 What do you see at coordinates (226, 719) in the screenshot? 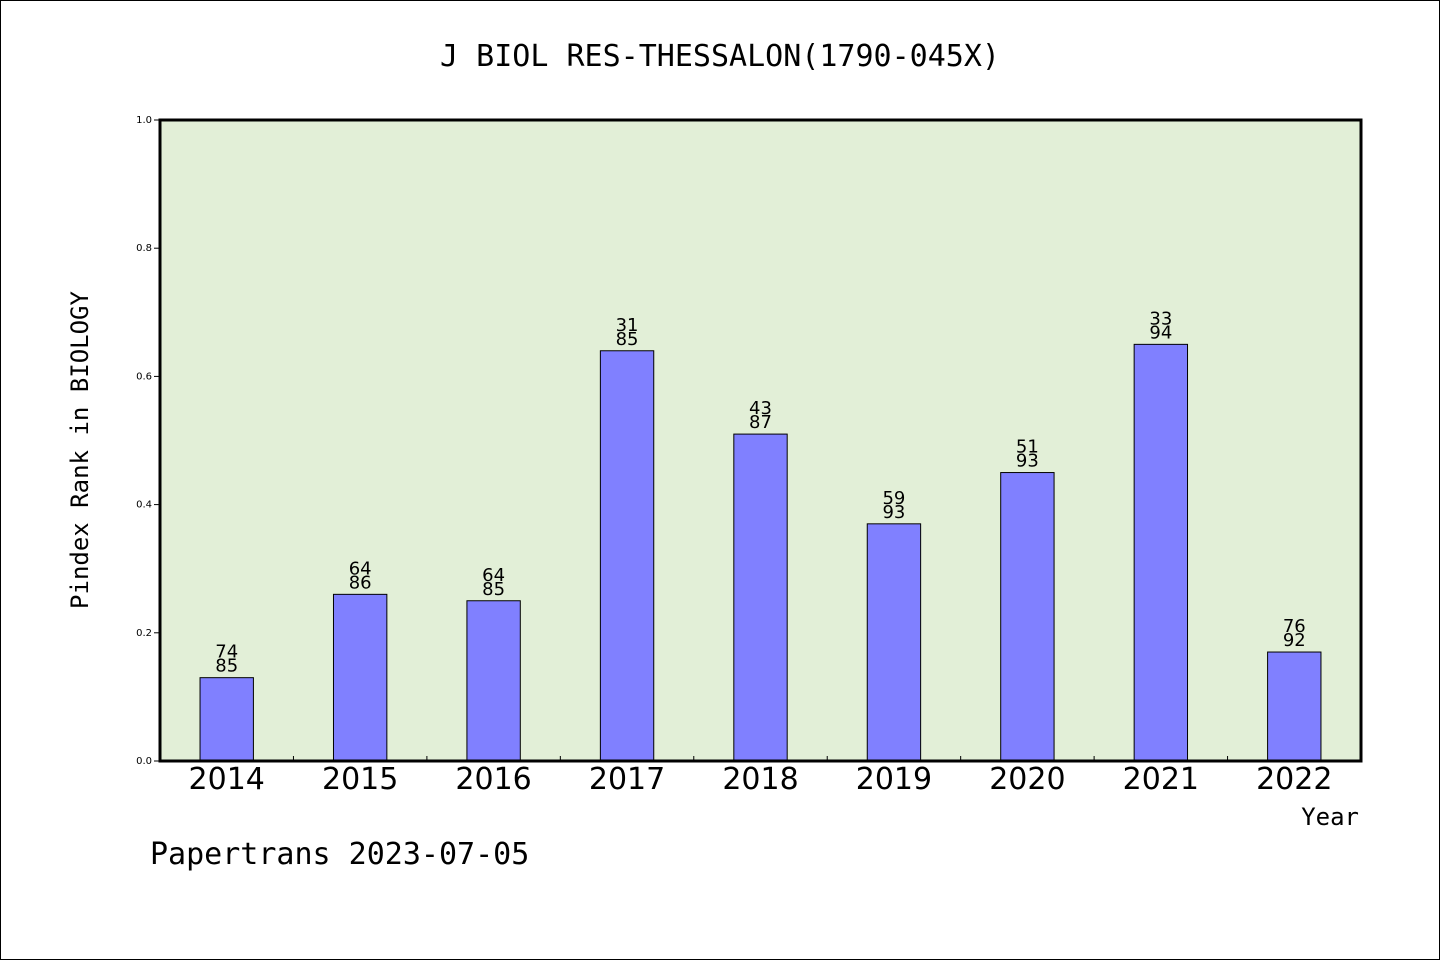
I see `bar-2014` at bounding box center [226, 719].